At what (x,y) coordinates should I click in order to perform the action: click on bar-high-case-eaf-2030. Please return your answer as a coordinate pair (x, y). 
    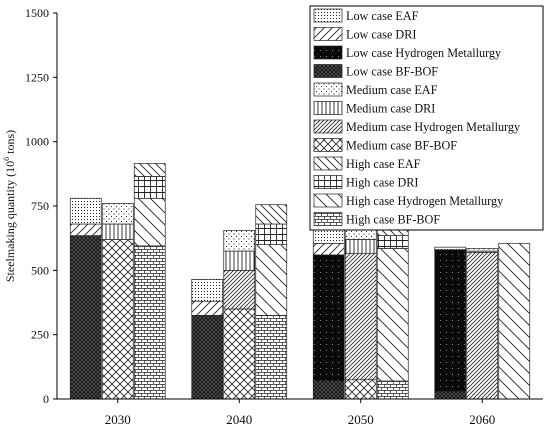
    Looking at the image, I should click on (149, 170).